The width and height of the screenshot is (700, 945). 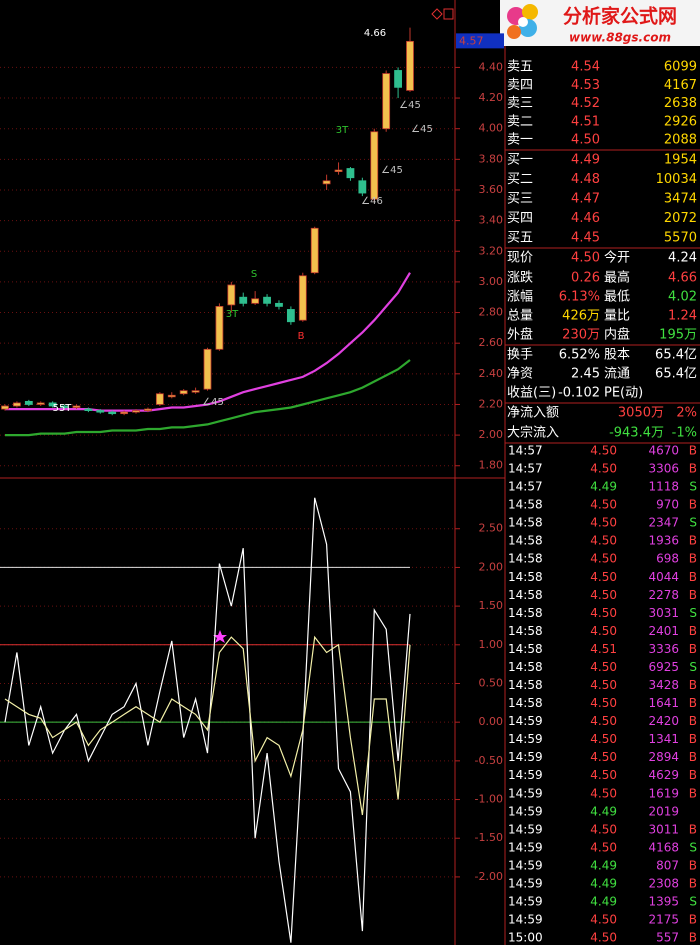 What do you see at coordinates (342, 130) in the screenshot?
I see `annotation: 3T` at bounding box center [342, 130].